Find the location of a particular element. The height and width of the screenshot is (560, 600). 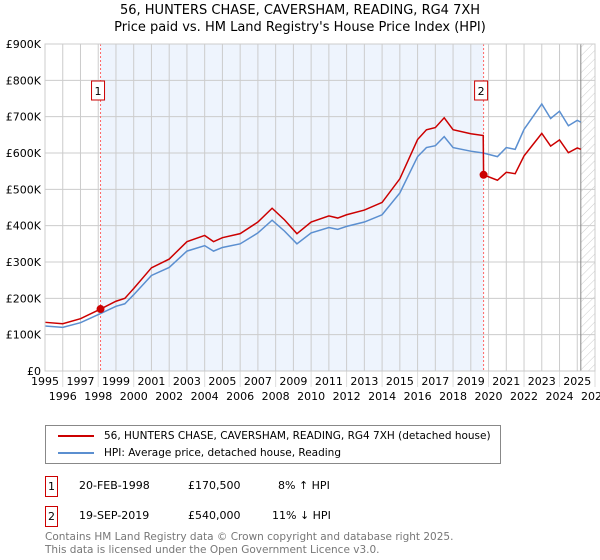

x-tick-label: 2013 is located at coordinates (364, 381).